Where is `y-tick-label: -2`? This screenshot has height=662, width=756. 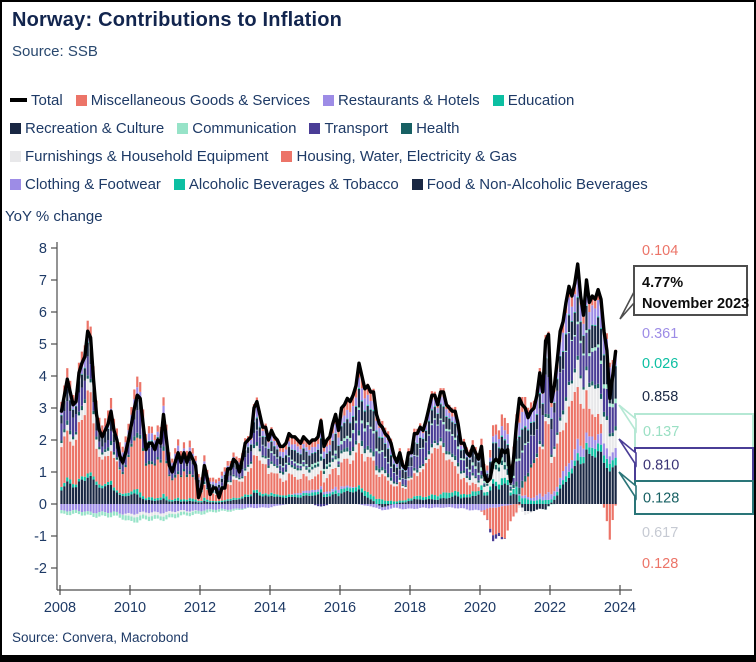 y-tick-label: -2 is located at coordinates (40, 569).